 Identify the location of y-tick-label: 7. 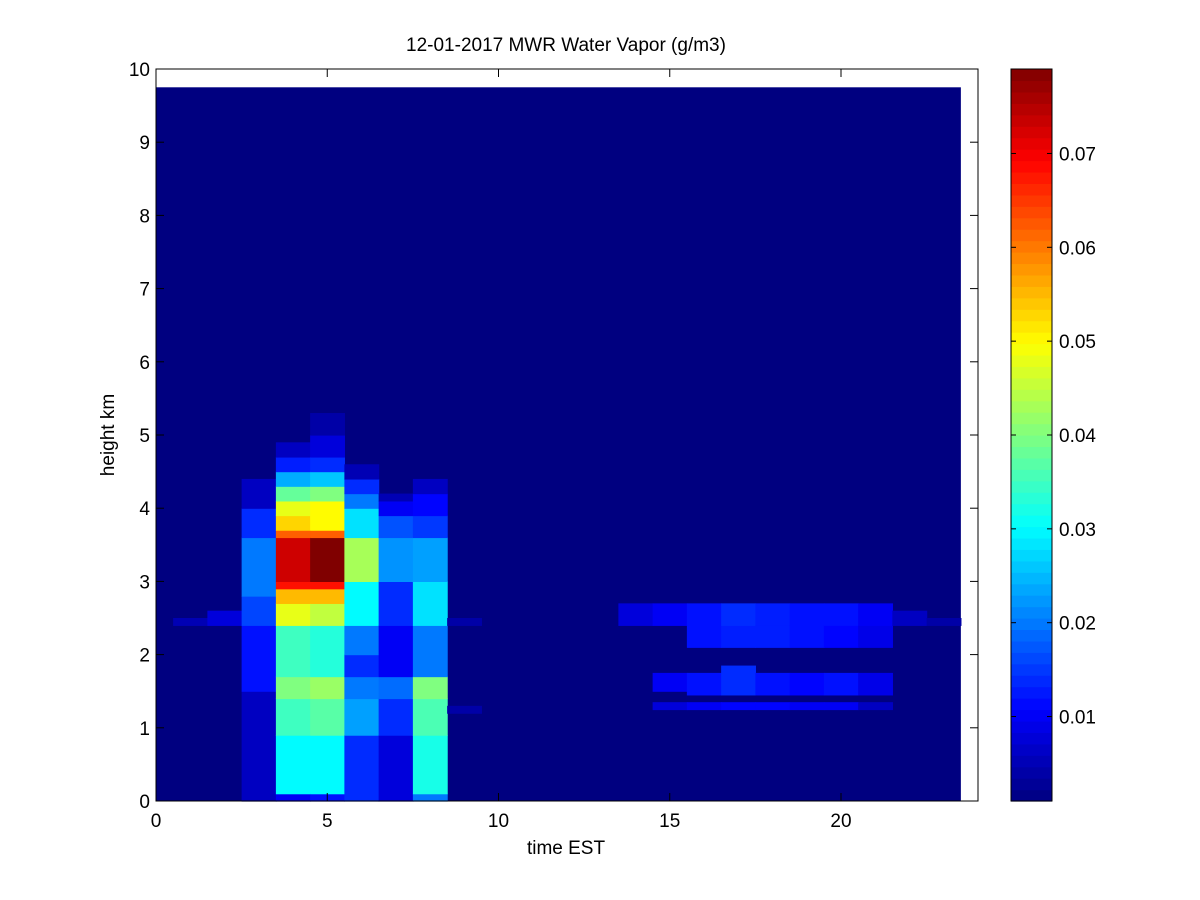
(144, 290).